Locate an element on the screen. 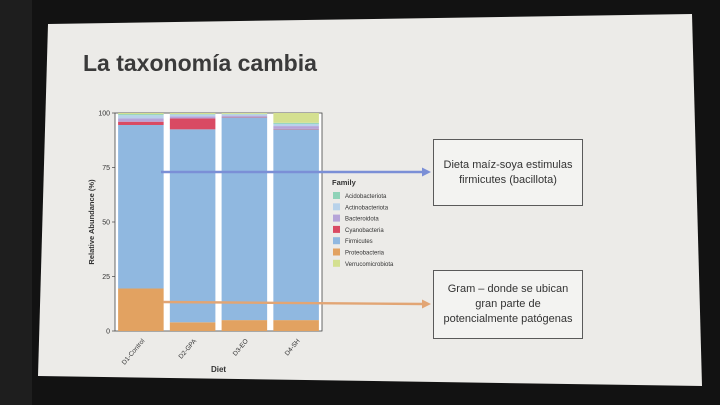  legend-swatch-bacteroidota is located at coordinates (336, 218).